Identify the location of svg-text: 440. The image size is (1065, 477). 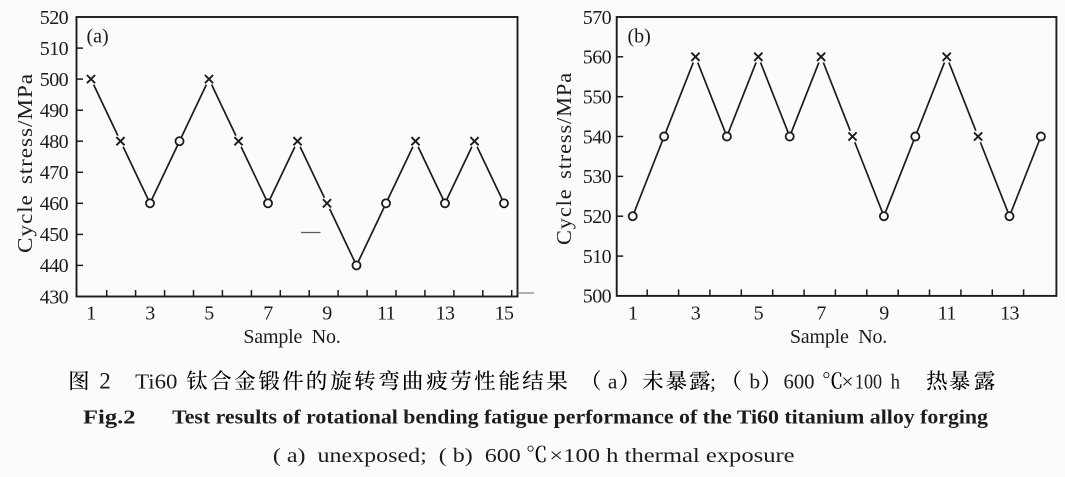
(54, 266).